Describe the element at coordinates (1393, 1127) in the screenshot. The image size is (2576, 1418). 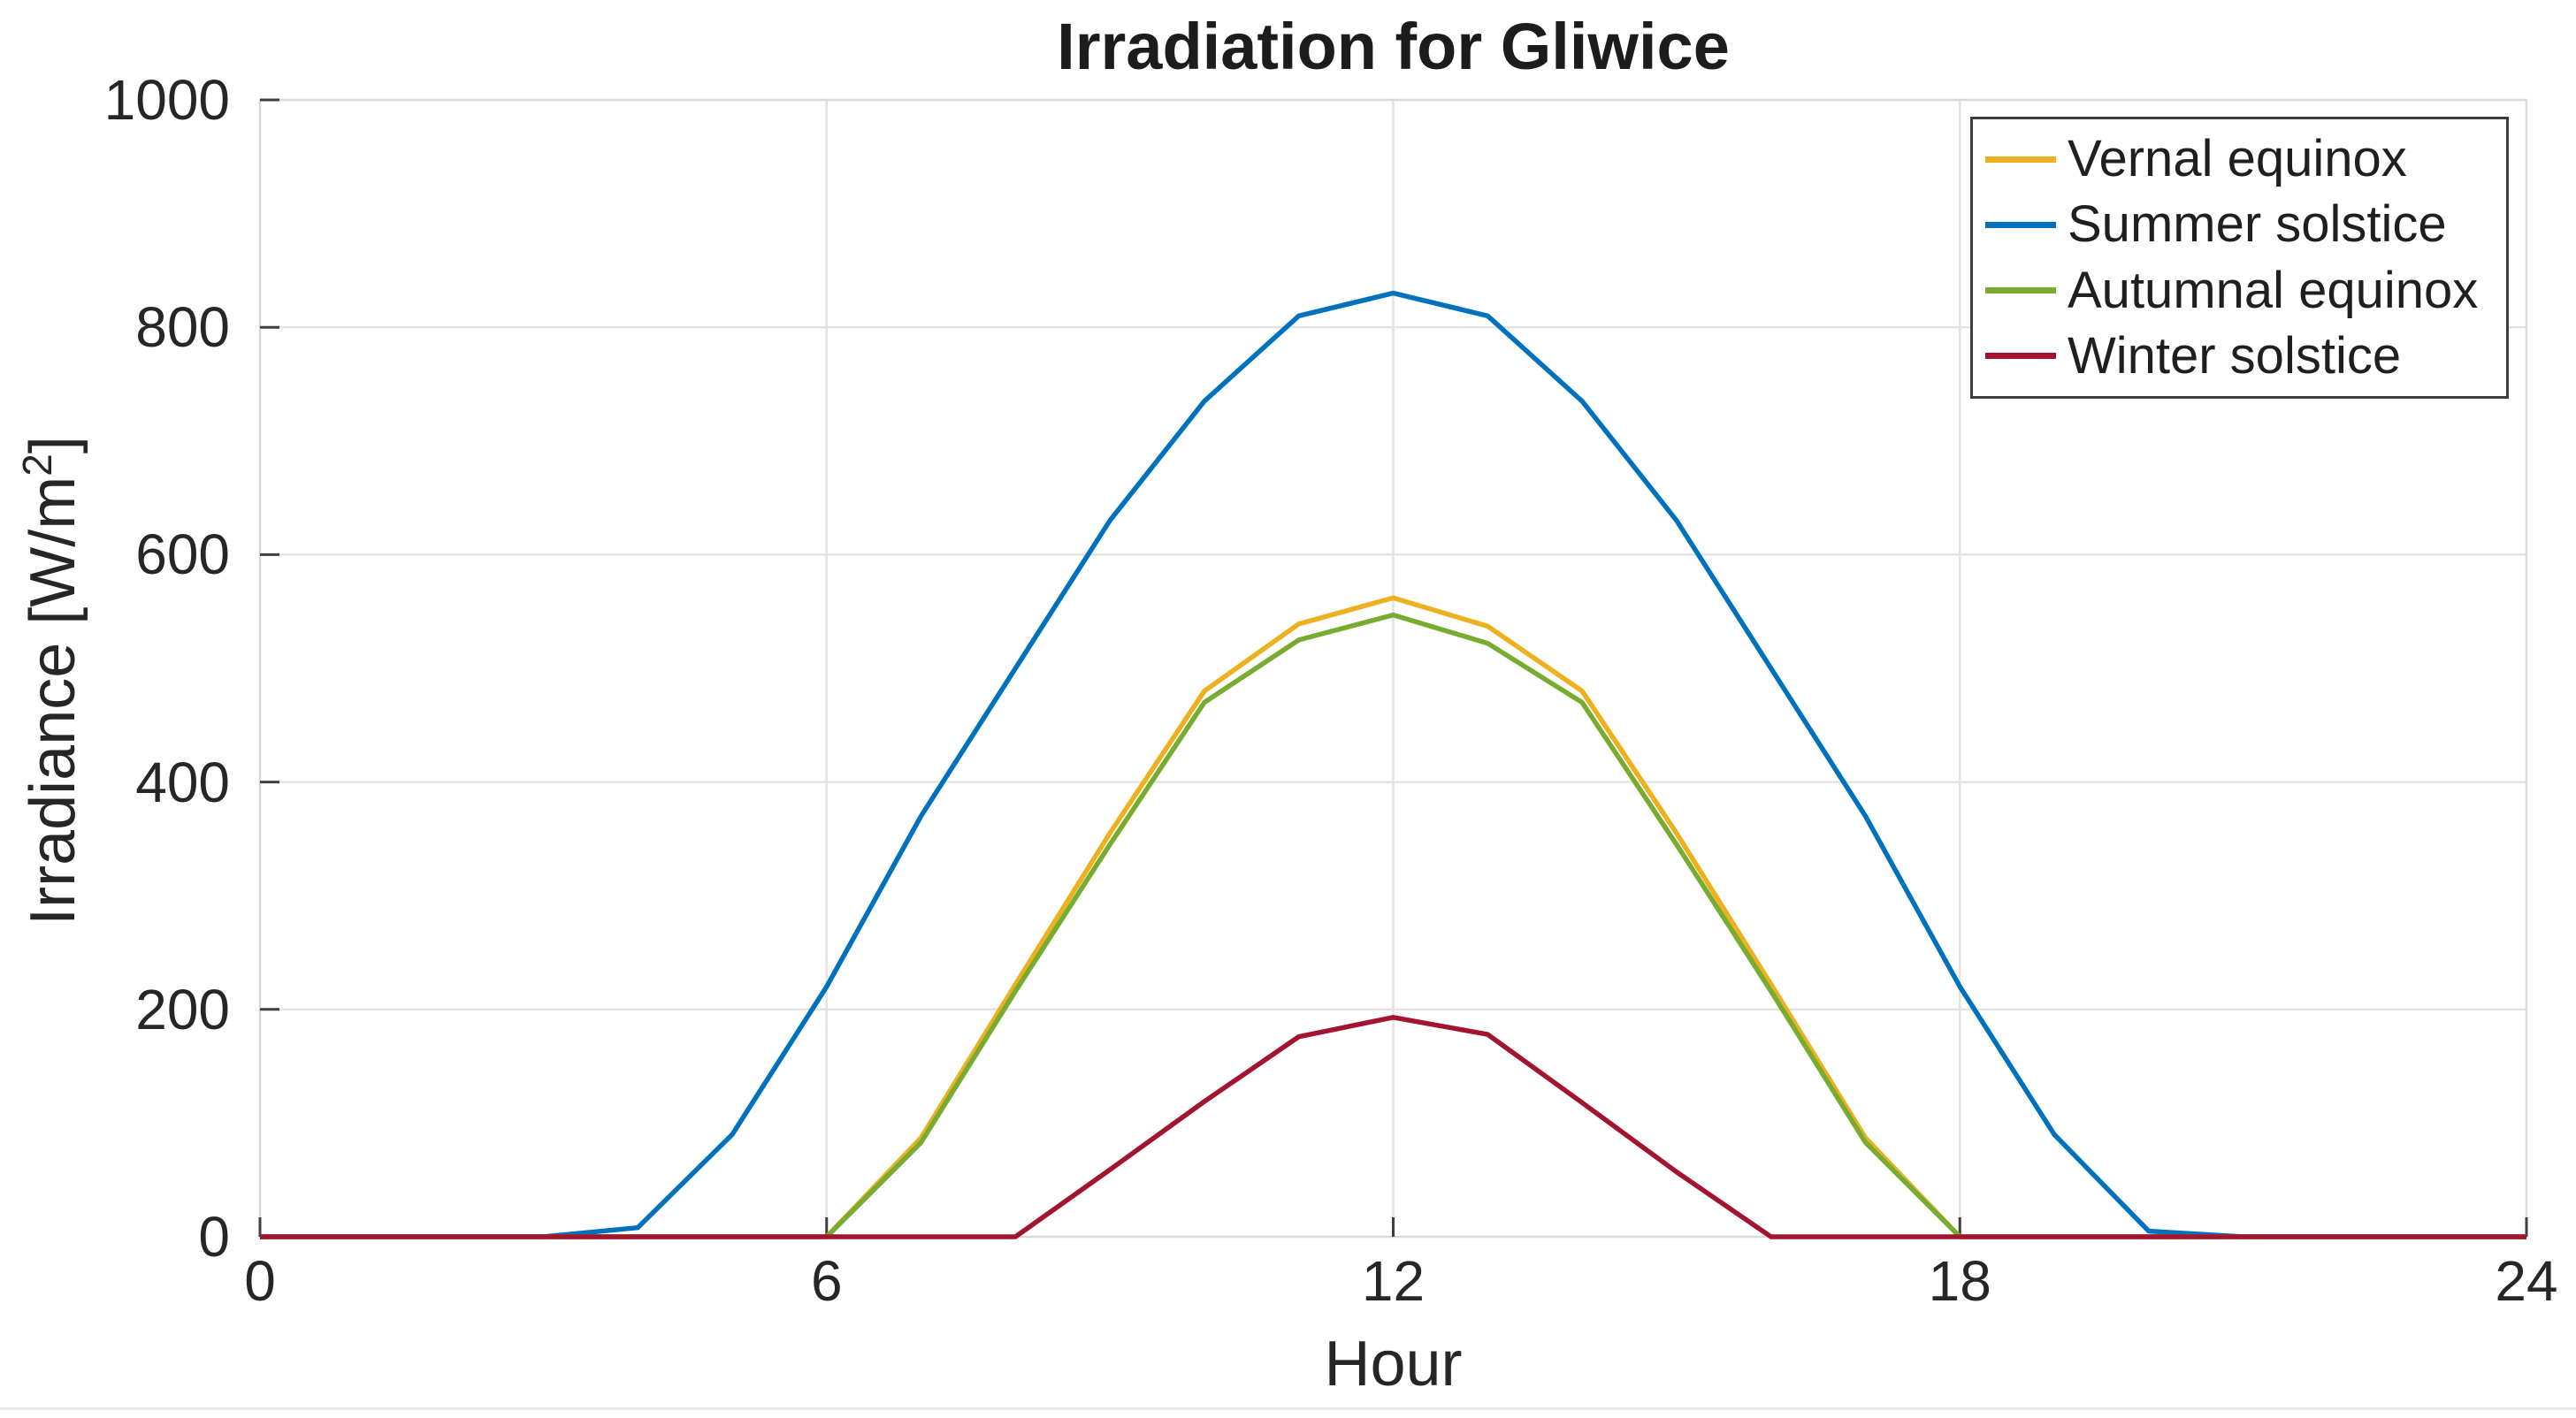
I see `series-line-winter-solstice` at that location.